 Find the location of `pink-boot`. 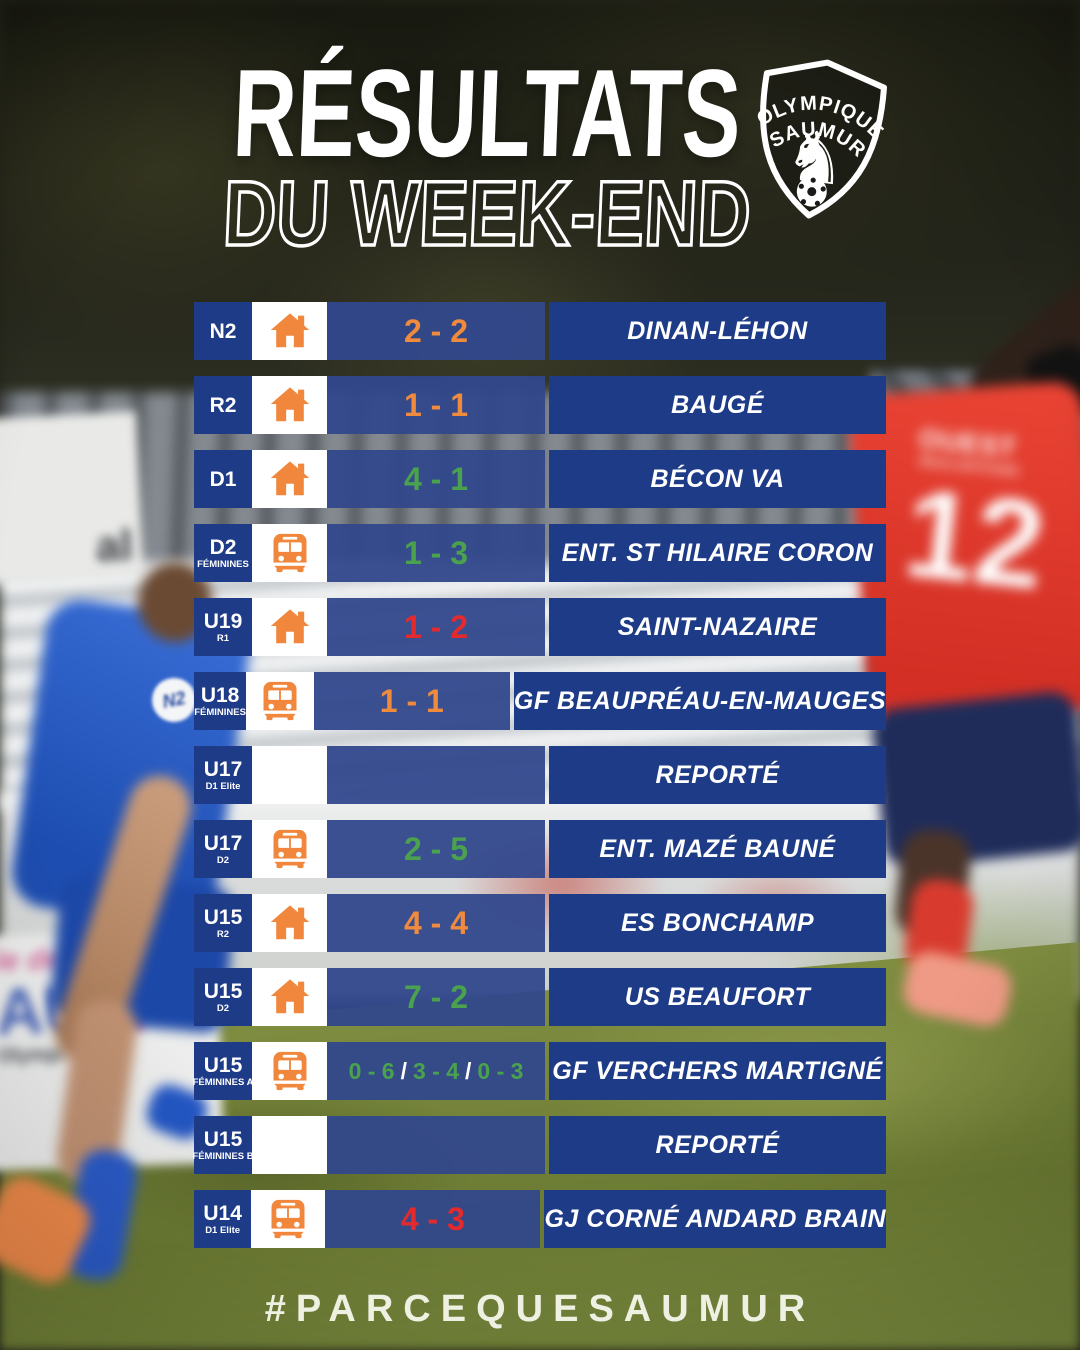

pink-boot is located at coordinates (957, 989).